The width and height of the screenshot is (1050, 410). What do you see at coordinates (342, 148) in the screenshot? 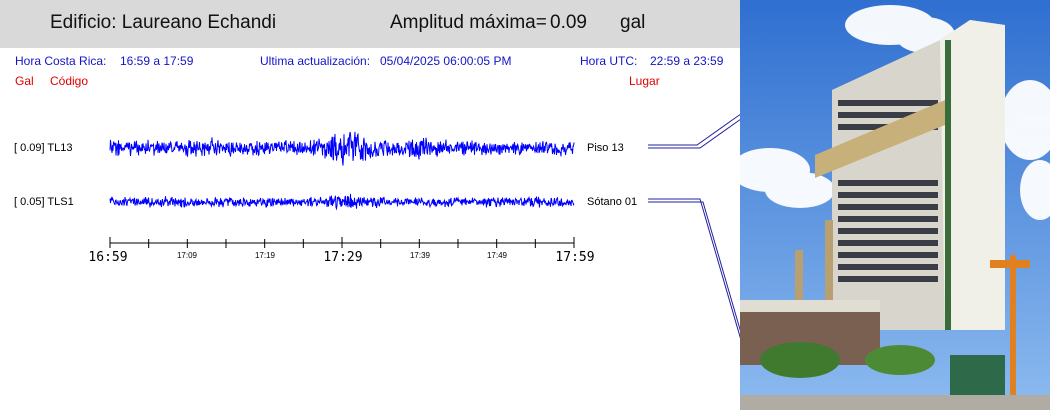
I see `seismogram-trace-tl13` at bounding box center [342, 148].